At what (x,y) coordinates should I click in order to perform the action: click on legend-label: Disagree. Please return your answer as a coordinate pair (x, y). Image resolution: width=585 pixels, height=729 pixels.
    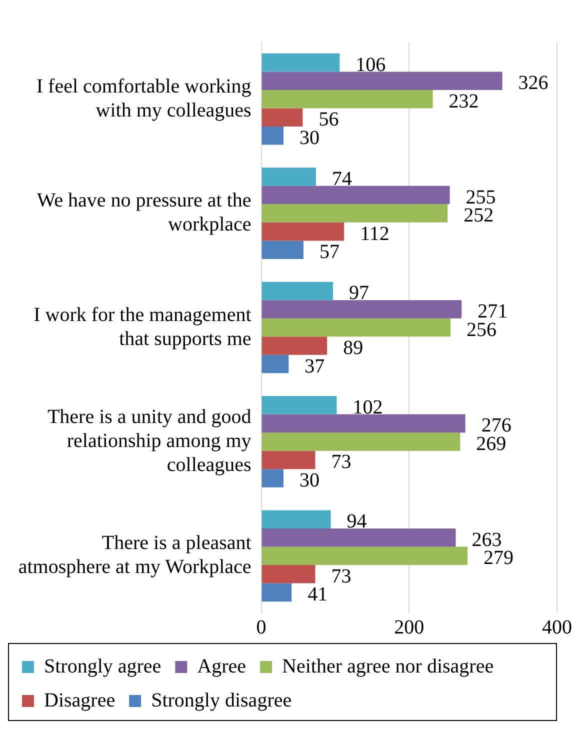
    Looking at the image, I should click on (80, 700).